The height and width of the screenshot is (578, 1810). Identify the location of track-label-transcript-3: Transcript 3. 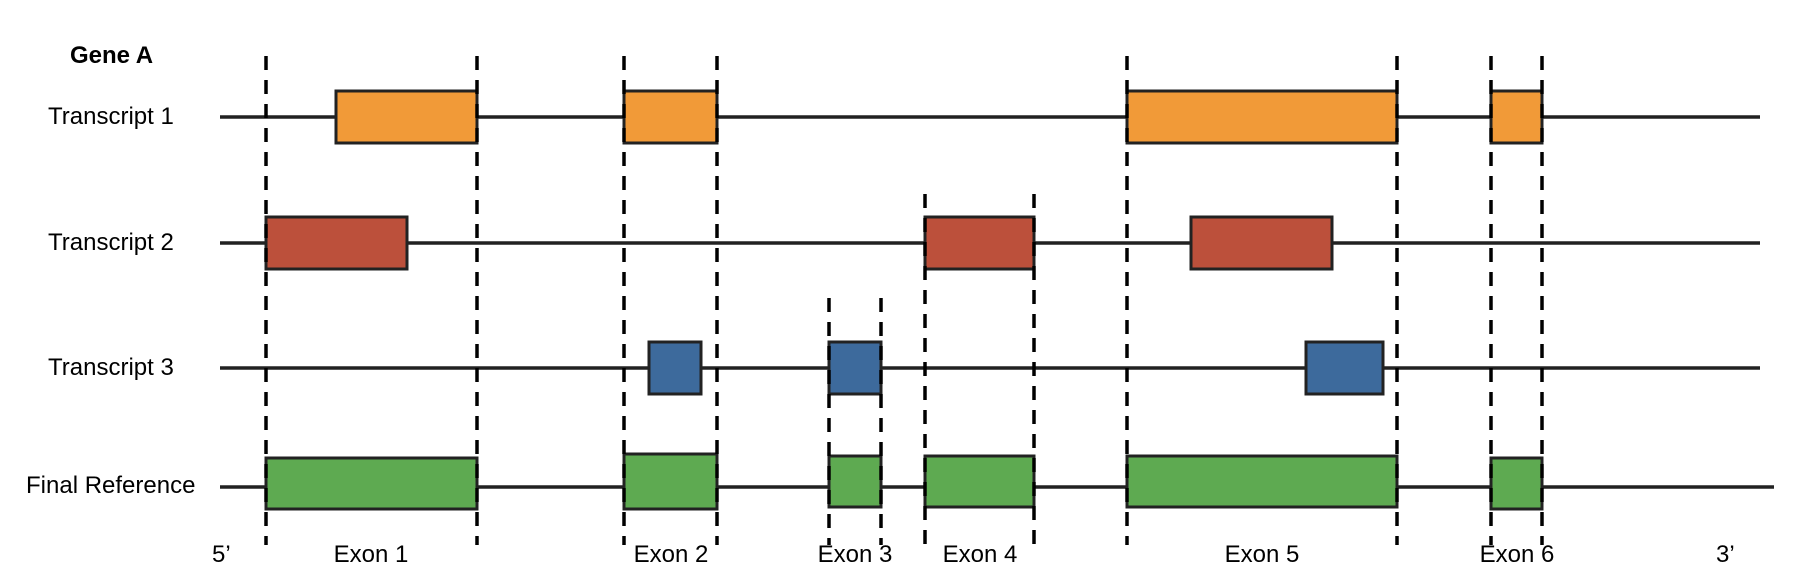
(111, 367).